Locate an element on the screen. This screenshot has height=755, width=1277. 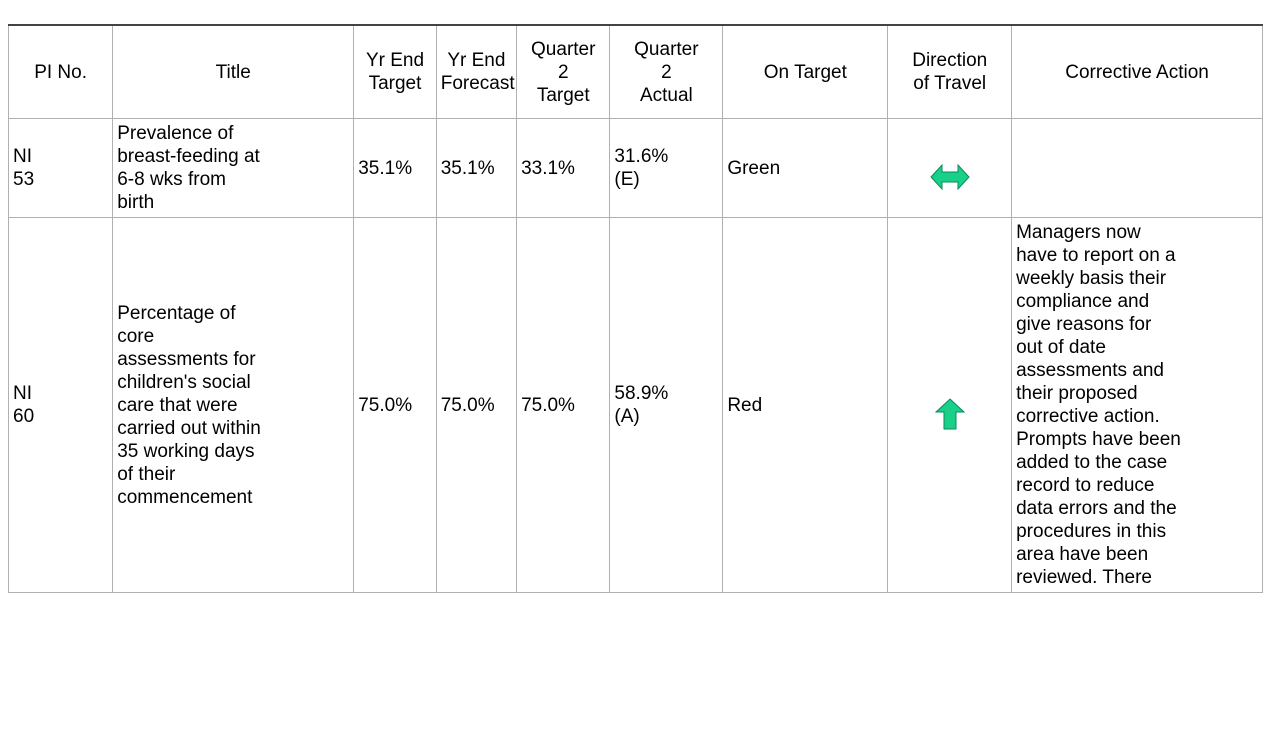
header-cell: Title is located at coordinates (233, 71).